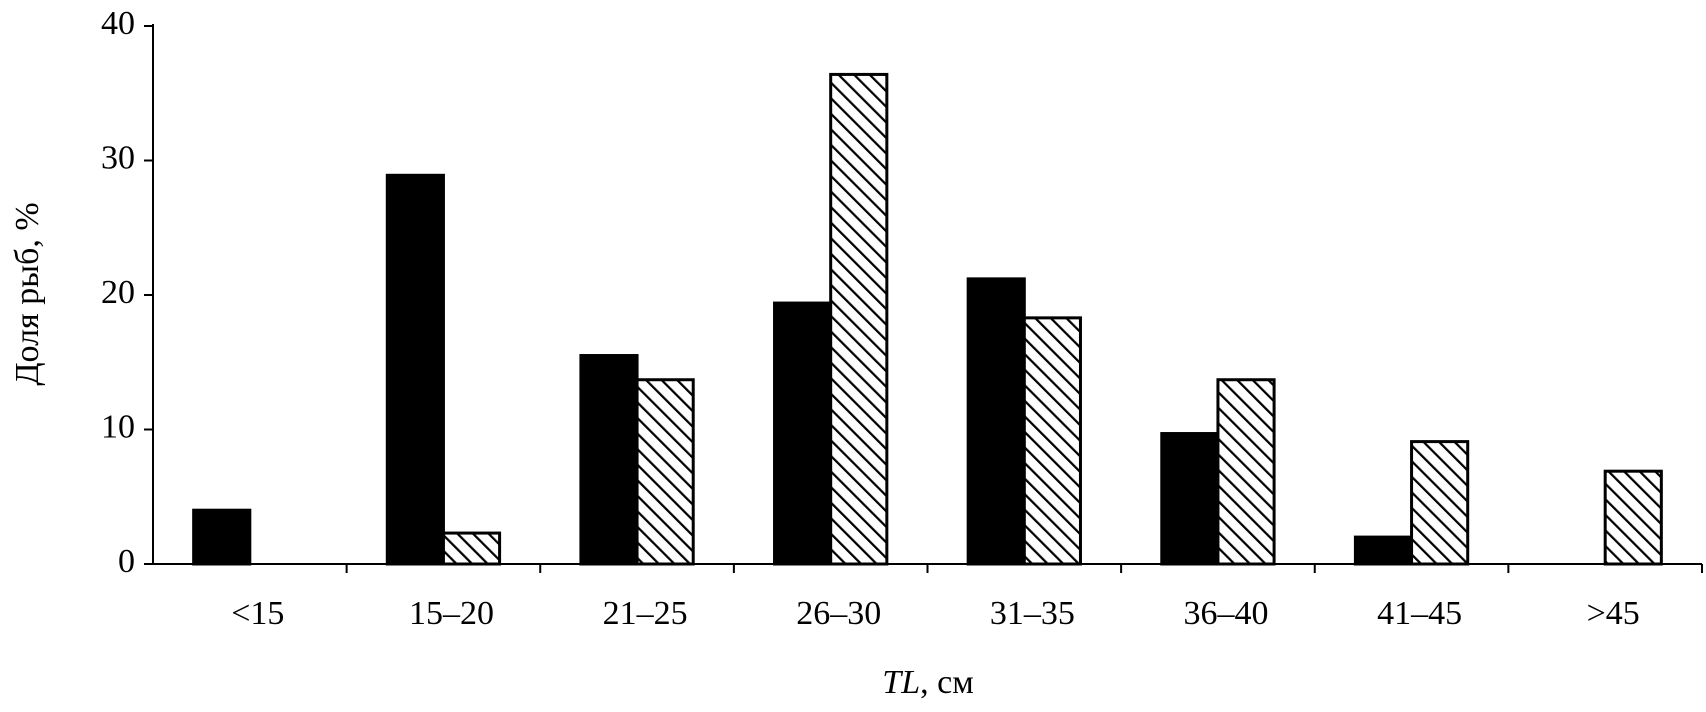  What do you see at coordinates (27, 293) in the screenshot?
I see `y-axis-label: Доля рыб, %` at bounding box center [27, 293].